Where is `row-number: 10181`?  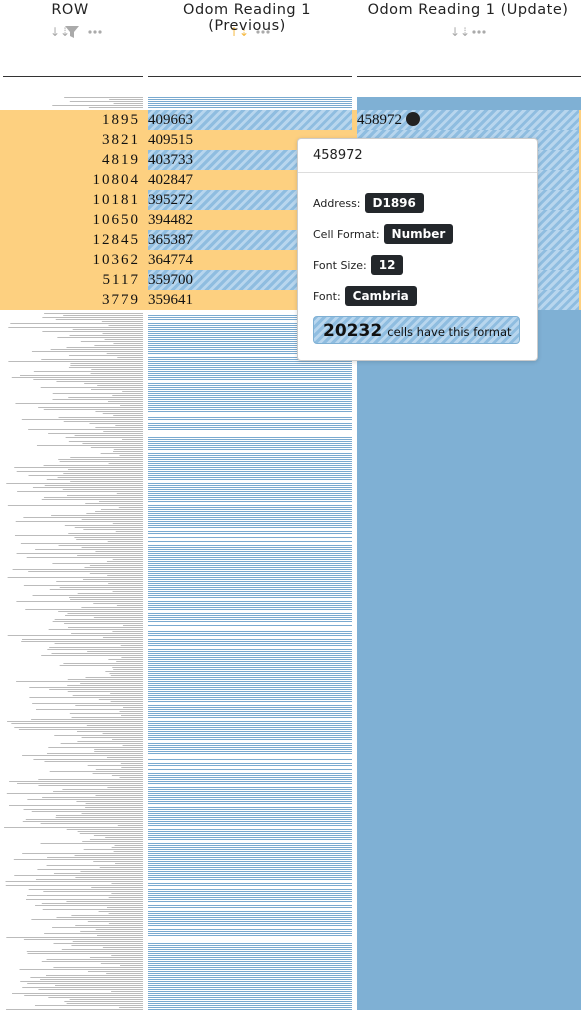
row-number: 10181 is located at coordinates (116, 200).